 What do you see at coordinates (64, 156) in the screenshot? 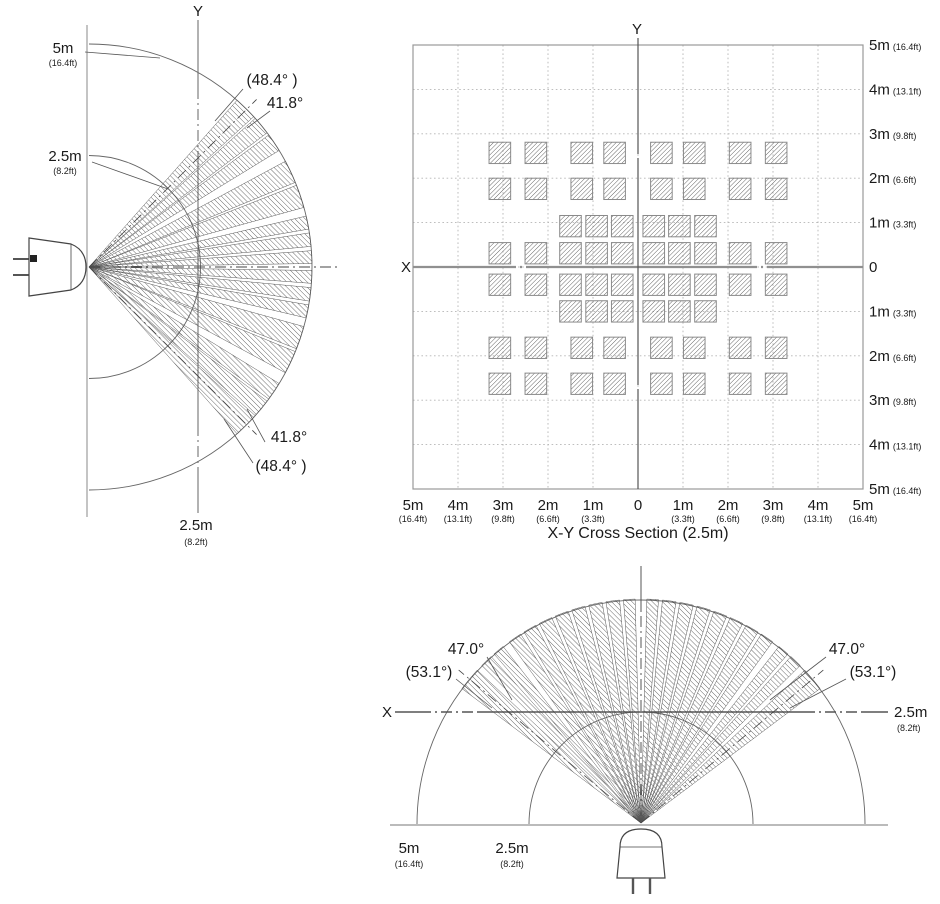
I see `range-2-5m-label: 2.5m` at bounding box center [64, 156].